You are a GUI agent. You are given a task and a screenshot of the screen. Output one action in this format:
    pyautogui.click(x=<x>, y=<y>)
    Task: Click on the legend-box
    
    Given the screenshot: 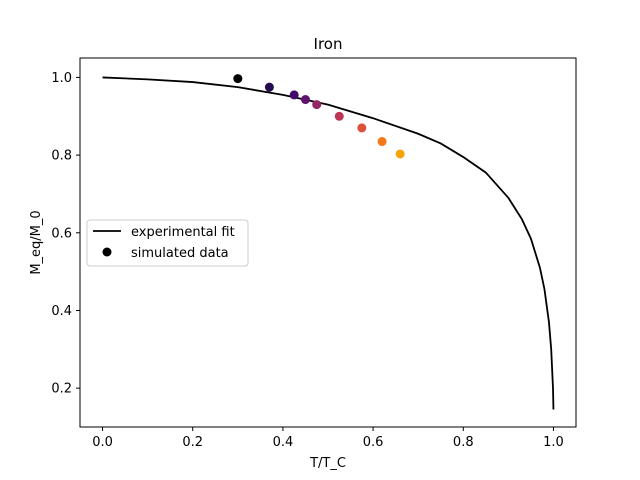 What is the action you would take?
    pyautogui.click(x=167, y=243)
    